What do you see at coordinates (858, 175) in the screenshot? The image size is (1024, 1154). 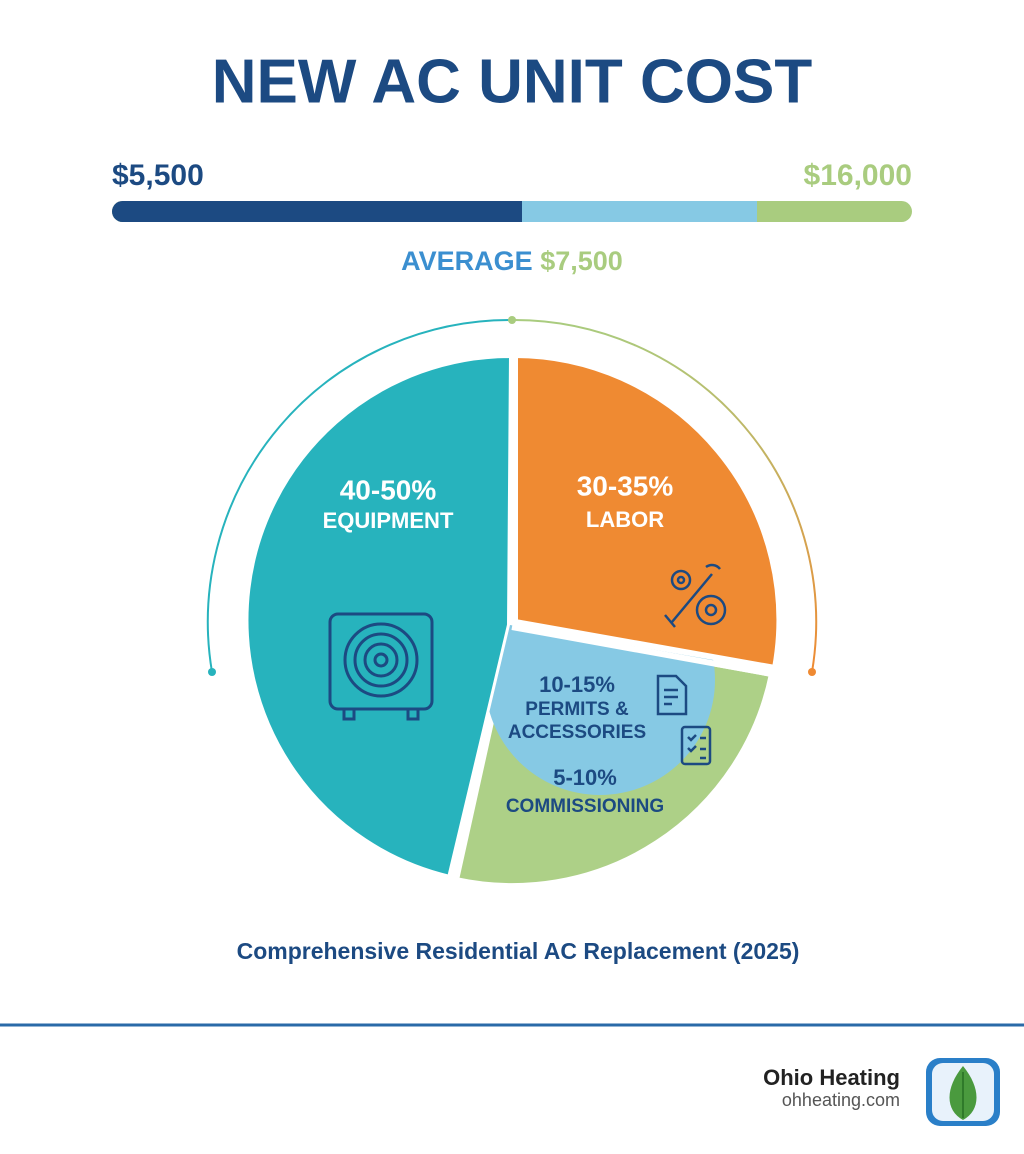 I see `range-high: $16,000` at bounding box center [858, 175].